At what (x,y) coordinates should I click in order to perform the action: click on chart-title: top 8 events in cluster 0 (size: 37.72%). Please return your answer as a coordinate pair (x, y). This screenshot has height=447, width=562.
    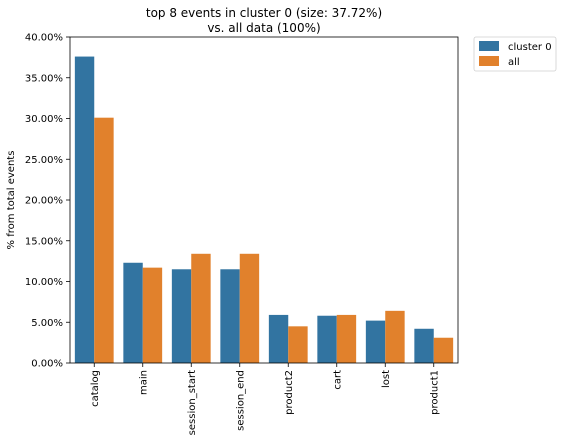
    Looking at the image, I should click on (264, 13).